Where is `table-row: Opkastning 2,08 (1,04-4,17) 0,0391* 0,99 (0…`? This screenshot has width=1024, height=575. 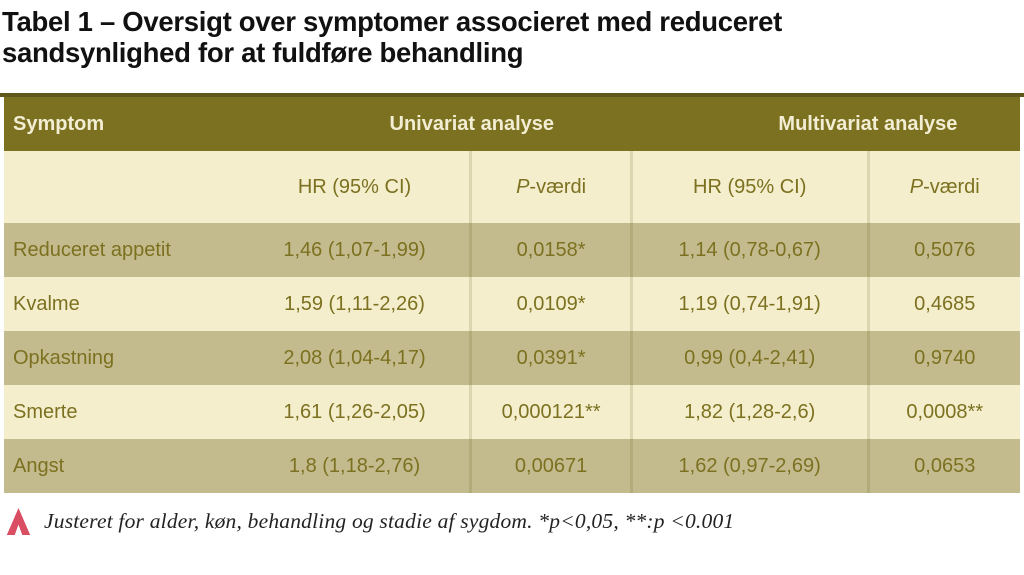 table-row: Opkastning 2,08 (1,04-4,17) 0,0391* 0,99 (0… is located at coordinates (512, 358).